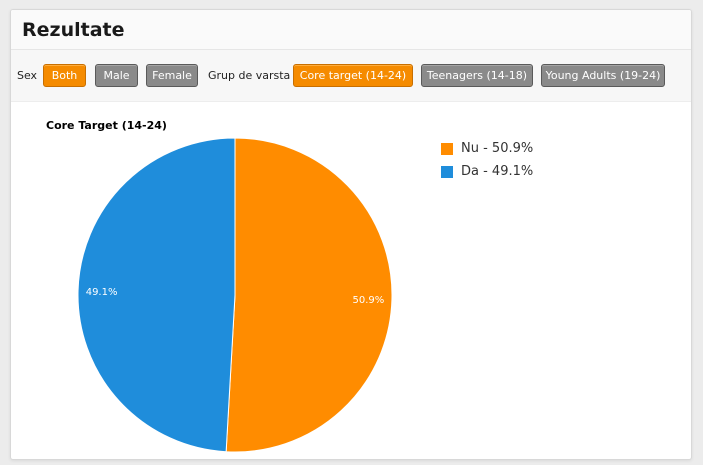 This screenshot has width=703, height=465. I want to click on legend-label: Nu - 50.9%, so click(497, 148).